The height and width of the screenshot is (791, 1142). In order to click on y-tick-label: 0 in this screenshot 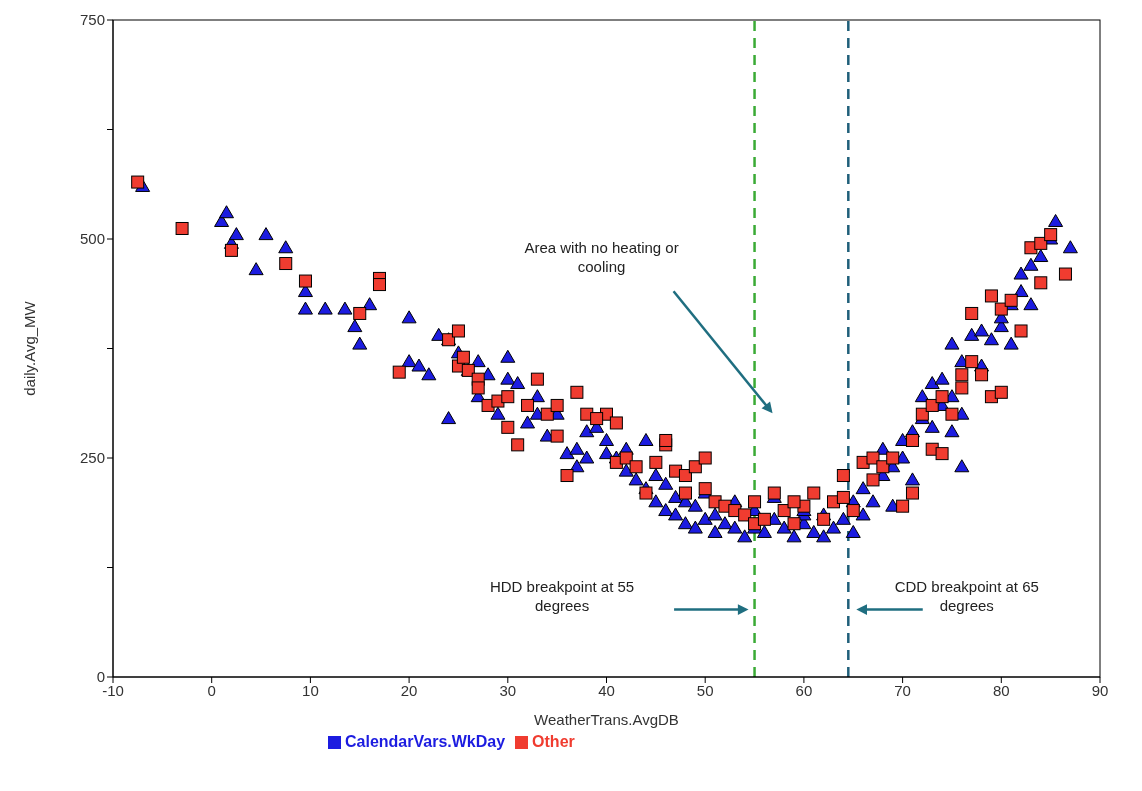, I will do `click(100, 677)`.